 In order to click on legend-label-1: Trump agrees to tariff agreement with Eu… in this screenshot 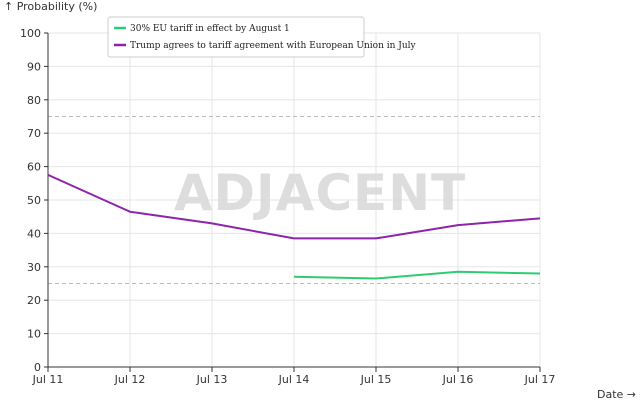, I will do `click(273, 46)`.